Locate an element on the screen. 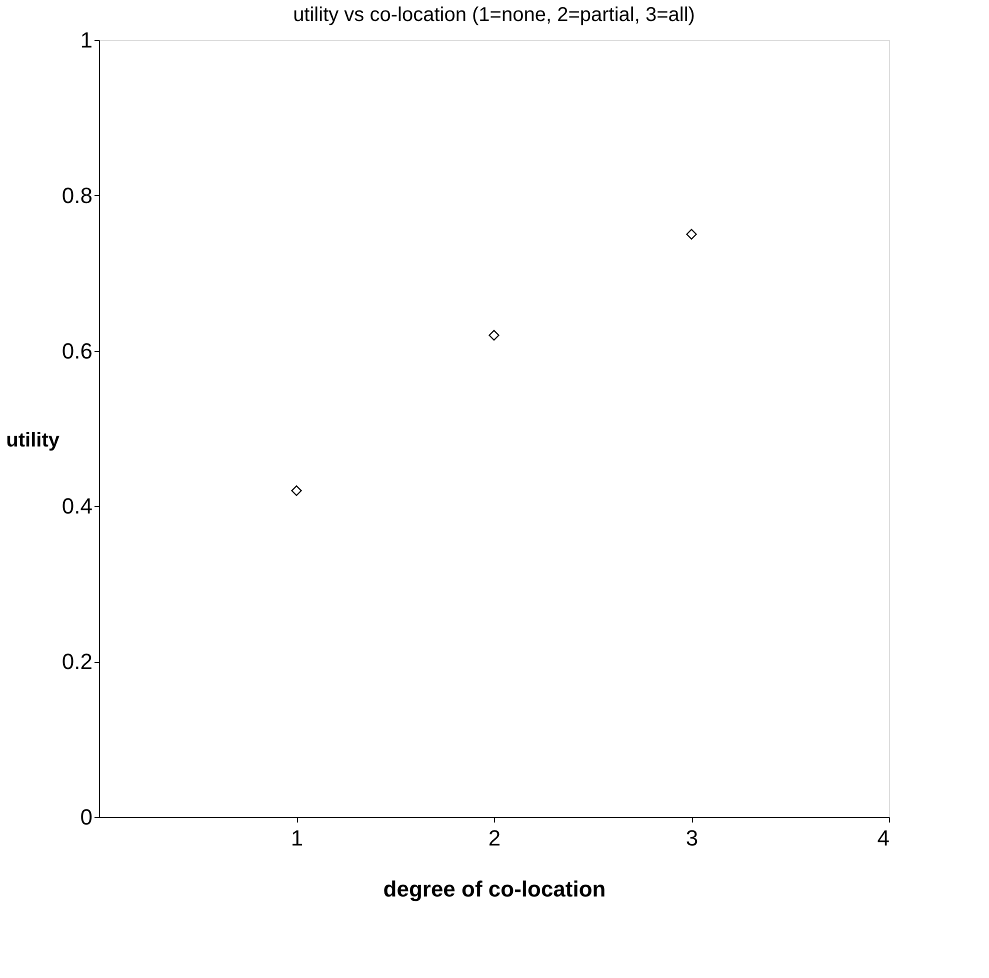 The width and height of the screenshot is (989, 978). x-tick-label: 4 is located at coordinates (883, 838).